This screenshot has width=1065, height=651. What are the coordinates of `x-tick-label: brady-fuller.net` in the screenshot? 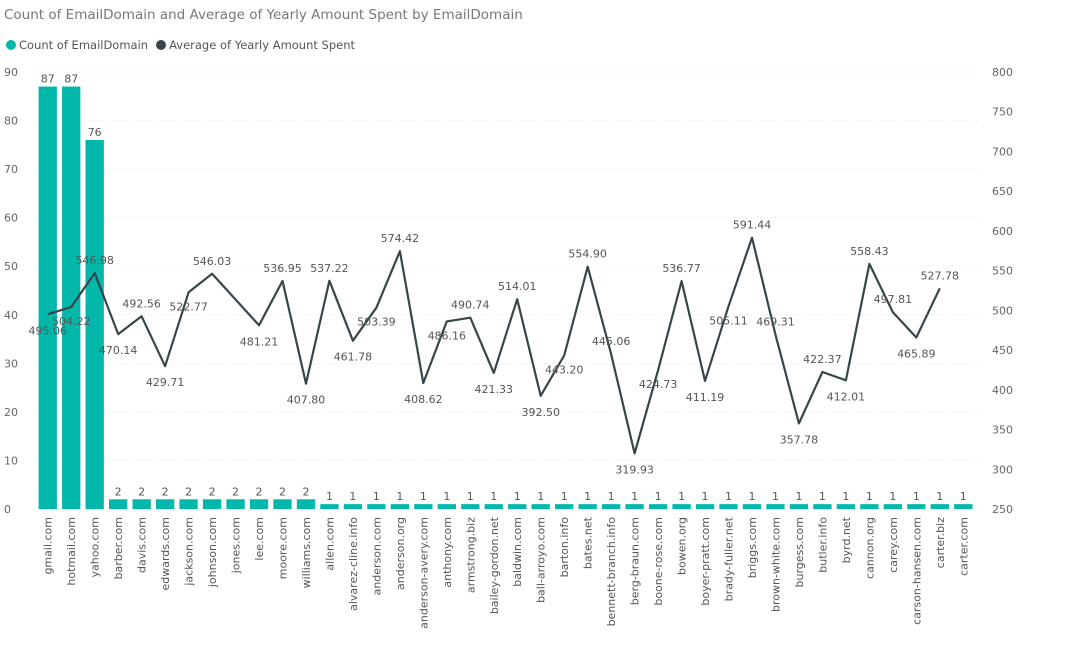 It's located at (729, 558).